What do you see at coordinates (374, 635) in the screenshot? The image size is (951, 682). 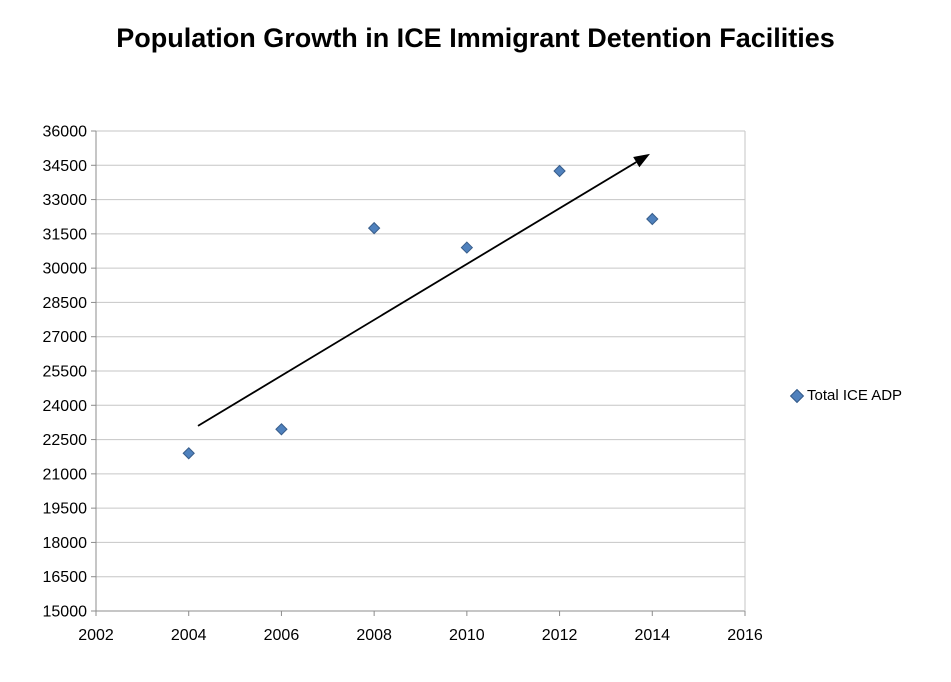 I see `x-tick-label: 2008` at bounding box center [374, 635].